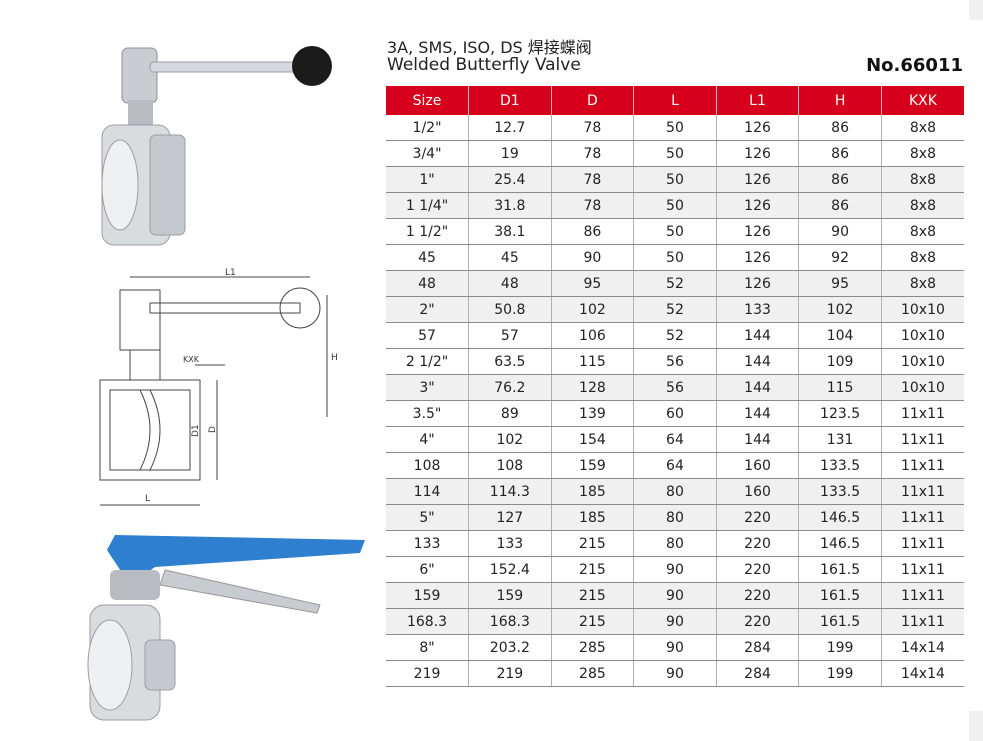 Image resolution: width=983 pixels, height=741 pixels. I want to click on cell-d: 102, so click(592, 309).